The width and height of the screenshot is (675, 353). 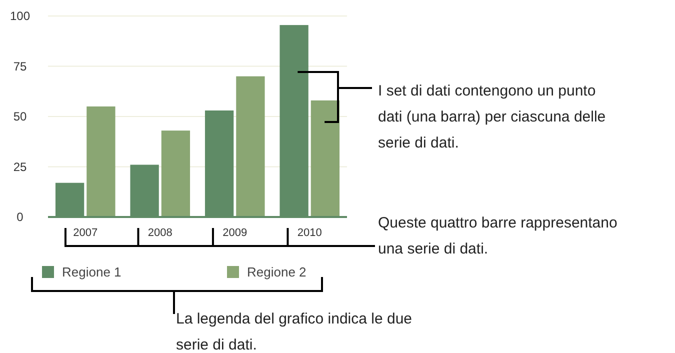 I want to click on x-tick-label: 2007, so click(x=85, y=233).